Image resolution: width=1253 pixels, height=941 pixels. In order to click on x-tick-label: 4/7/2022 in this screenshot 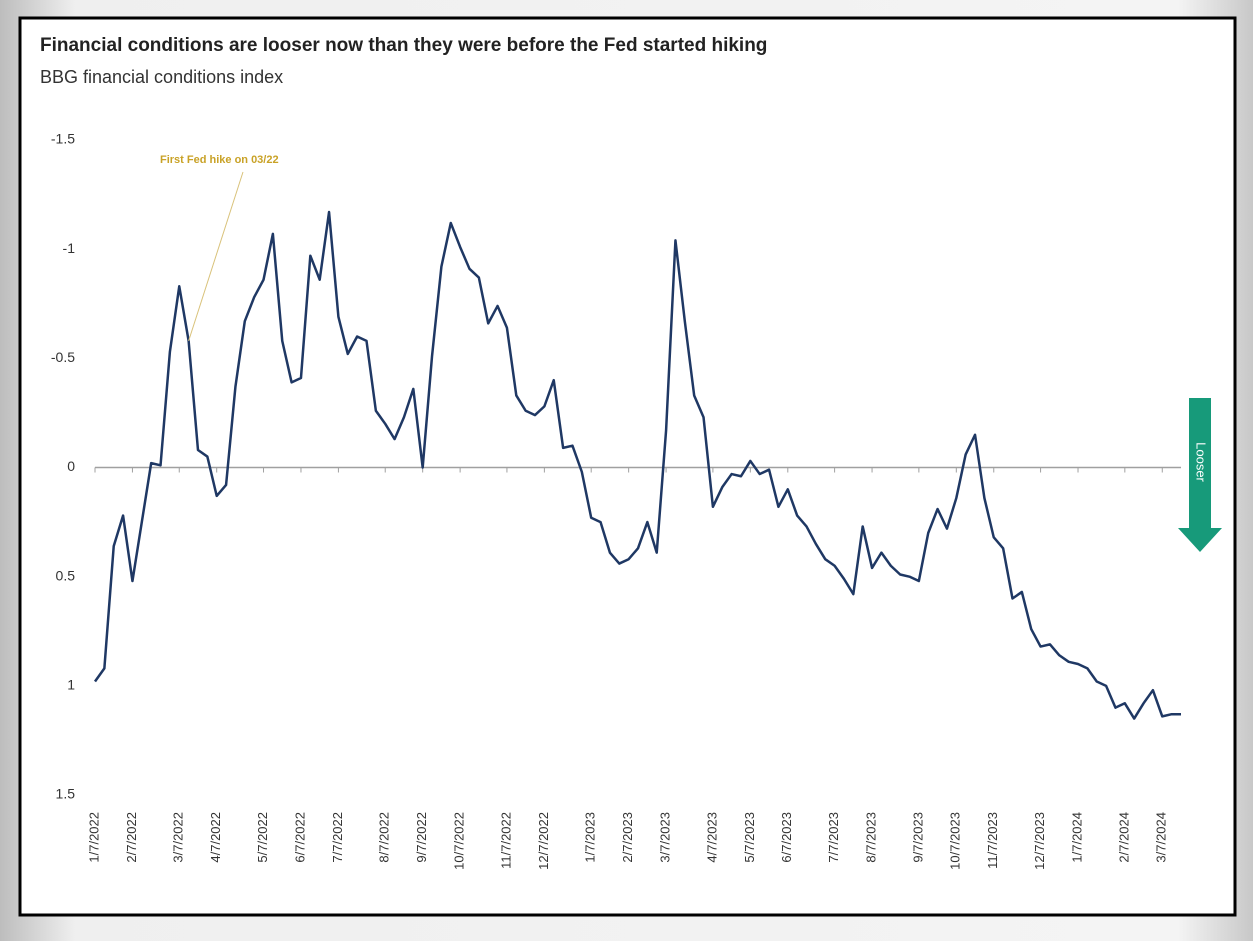, I will do `click(215, 837)`.